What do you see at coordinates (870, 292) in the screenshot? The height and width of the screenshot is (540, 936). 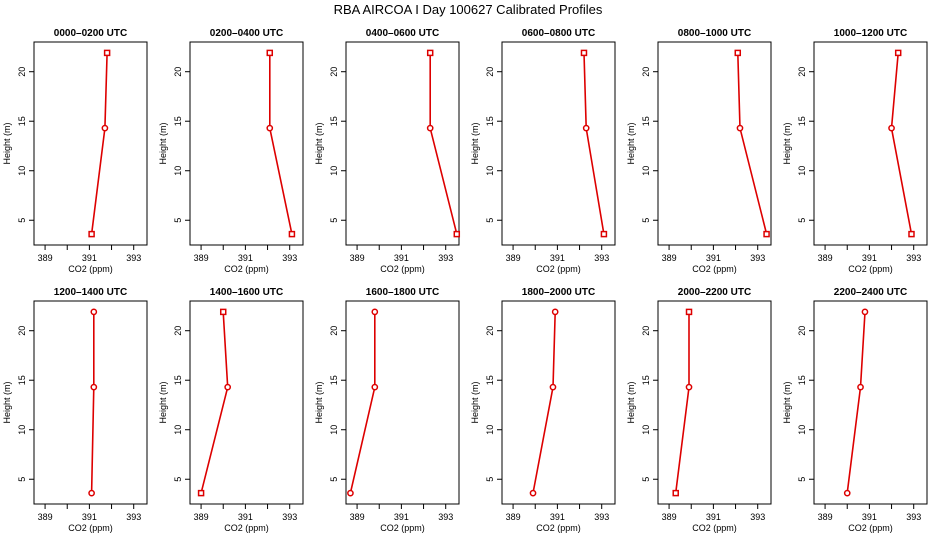 I see `panel-title: 2200–2400 UTC` at bounding box center [870, 292].